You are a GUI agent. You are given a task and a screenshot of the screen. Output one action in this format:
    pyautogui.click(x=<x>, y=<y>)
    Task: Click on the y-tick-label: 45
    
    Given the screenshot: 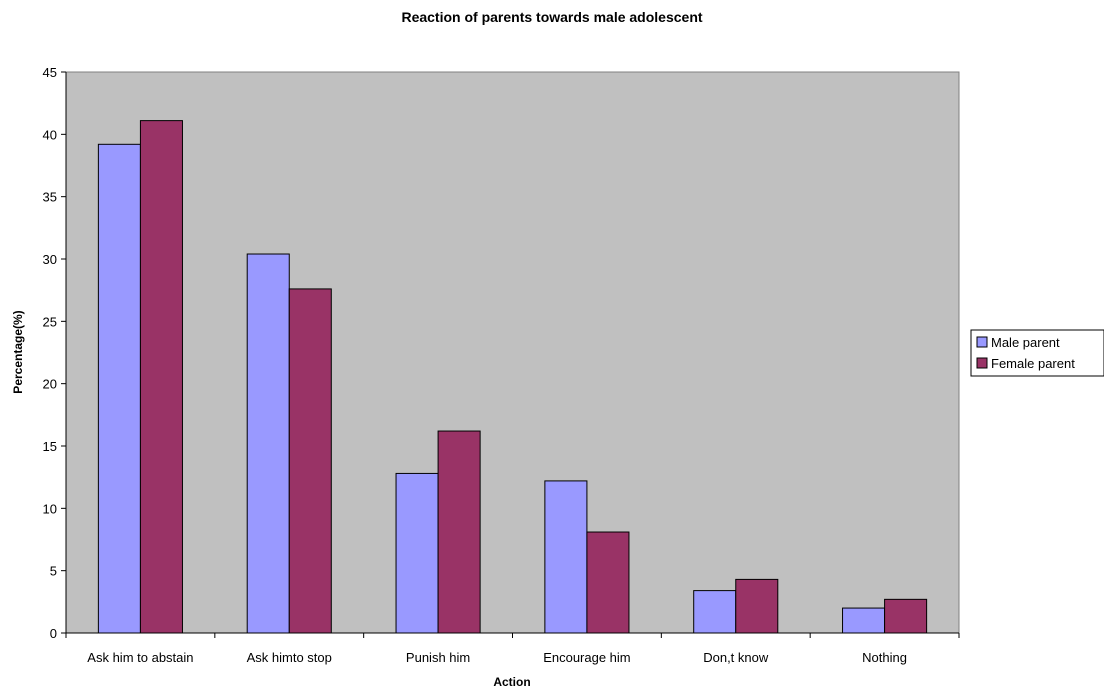 What is the action you would take?
    pyautogui.click(x=50, y=72)
    